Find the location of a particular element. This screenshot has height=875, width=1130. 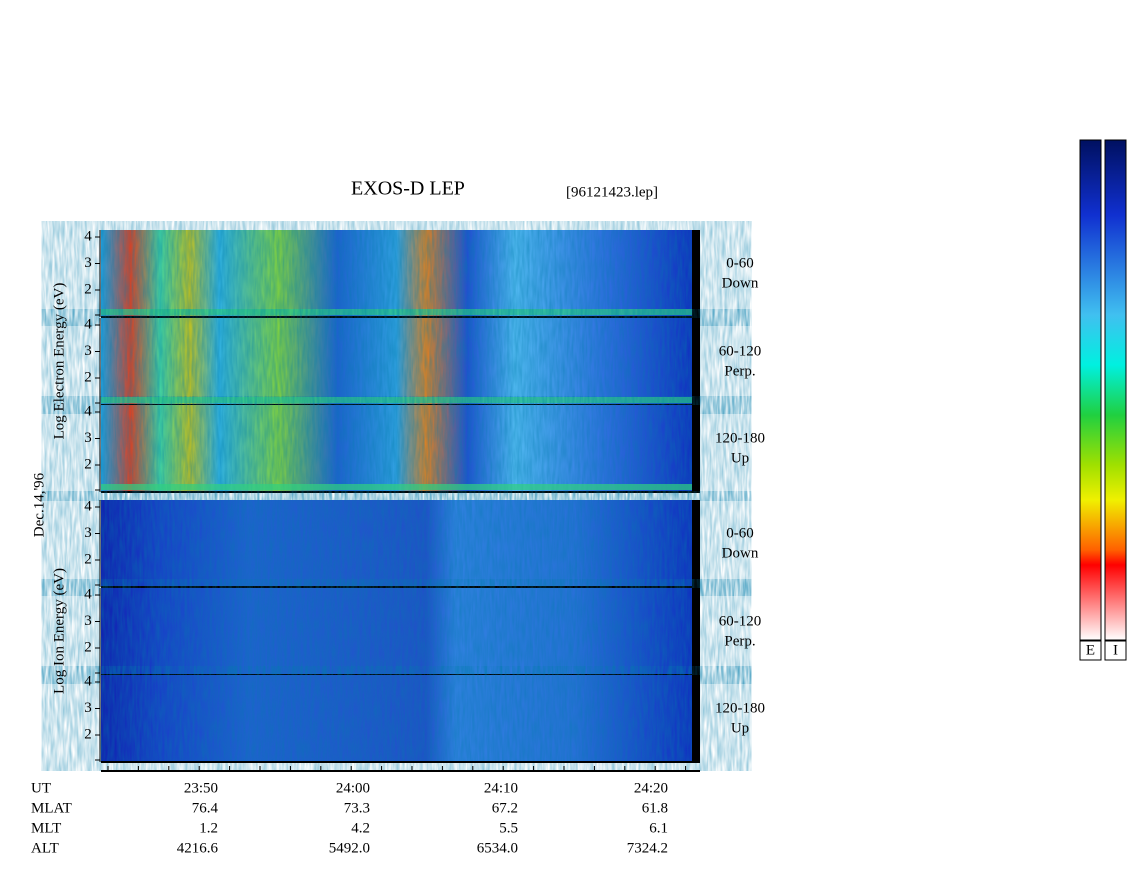

row-value: 73.3 is located at coordinates (357, 808).